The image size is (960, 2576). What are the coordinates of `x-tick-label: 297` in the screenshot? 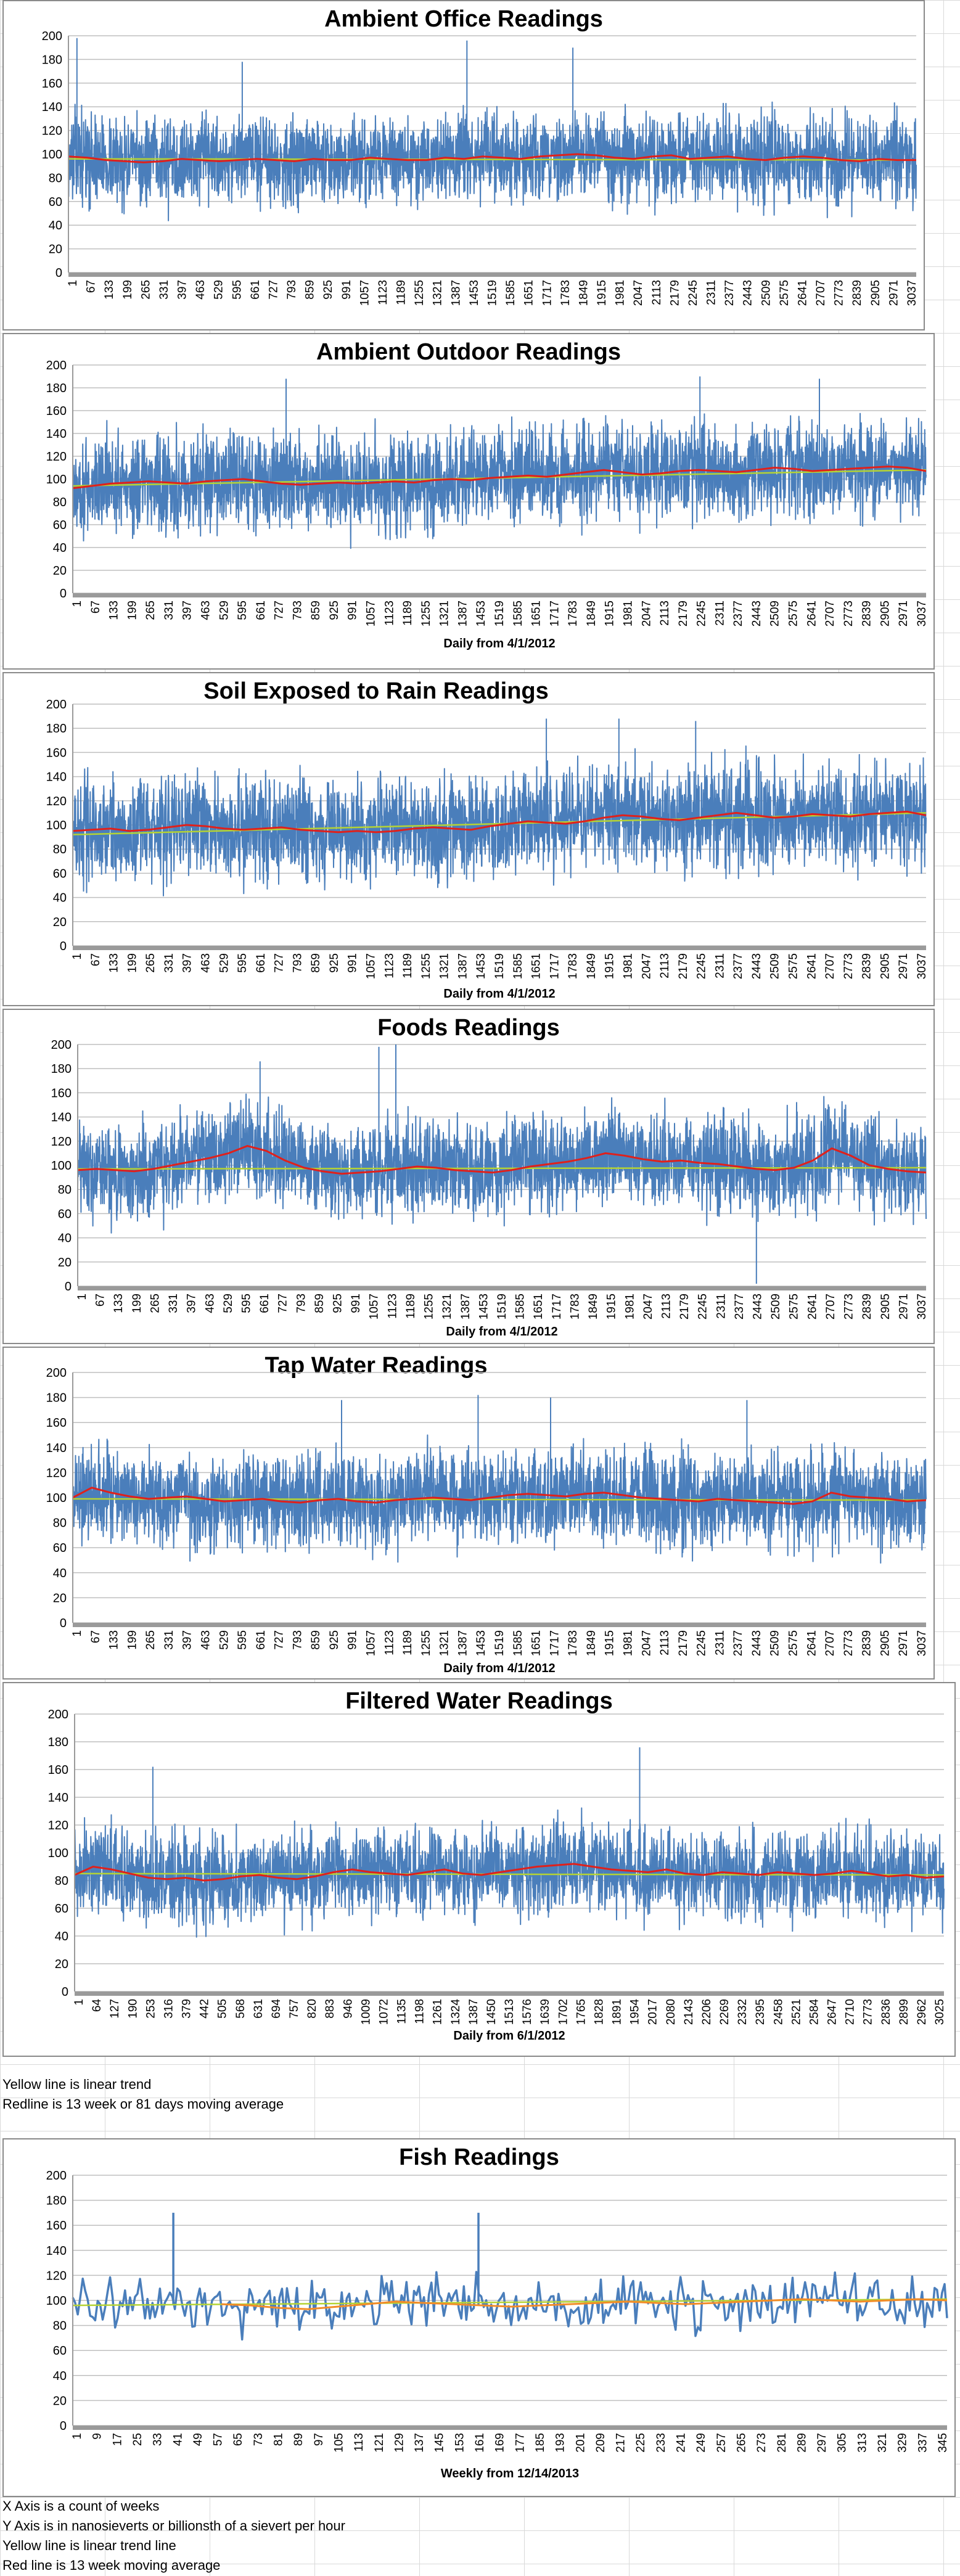 It's located at (822, 2443).